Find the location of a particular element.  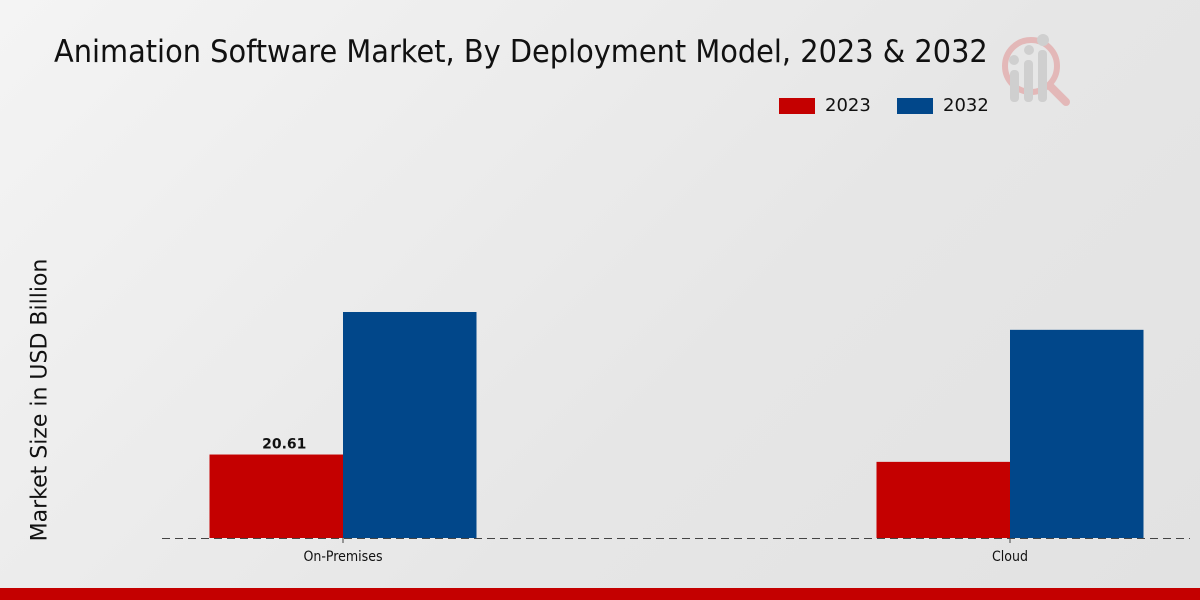

x-tick-label: On-Premises is located at coordinates (342, 557).